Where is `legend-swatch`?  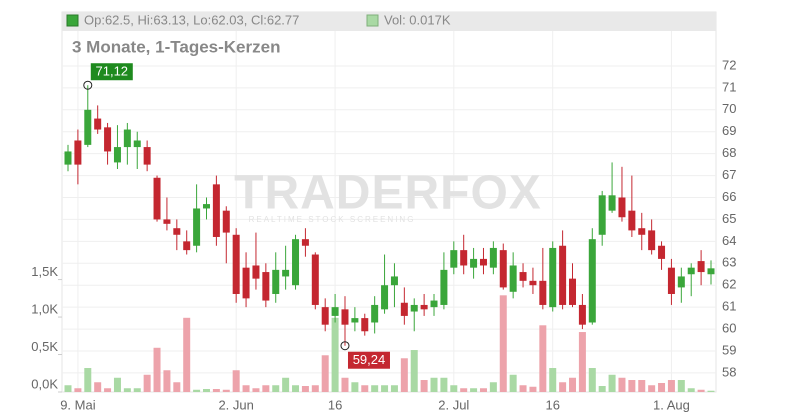
legend-swatch is located at coordinates (72, 20).